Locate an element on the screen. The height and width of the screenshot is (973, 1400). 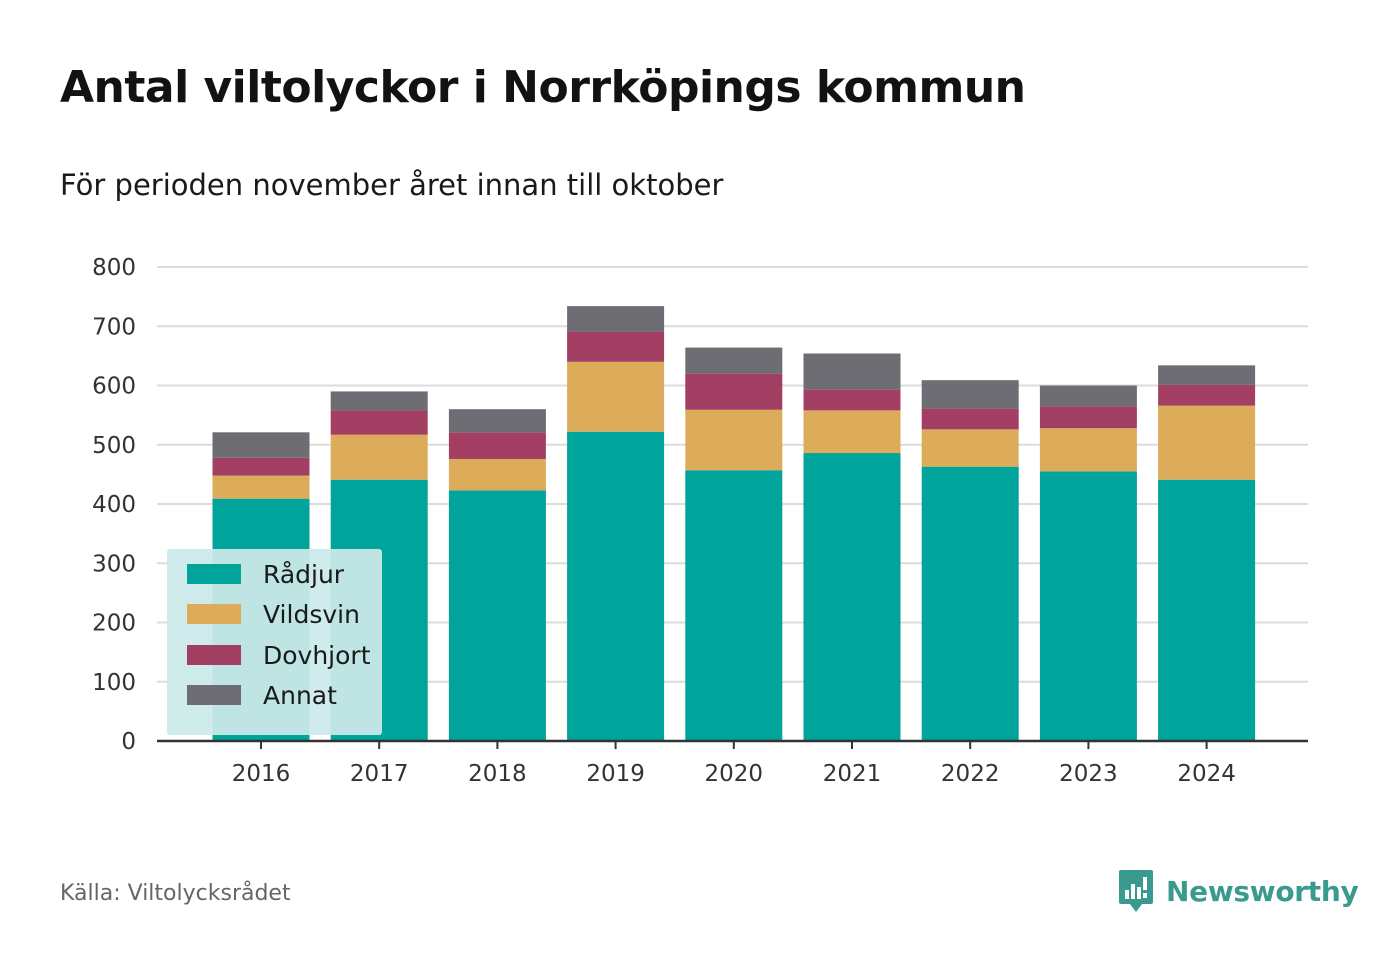
brand-logo: Newsworthy is located at coordinates (1238, 891).